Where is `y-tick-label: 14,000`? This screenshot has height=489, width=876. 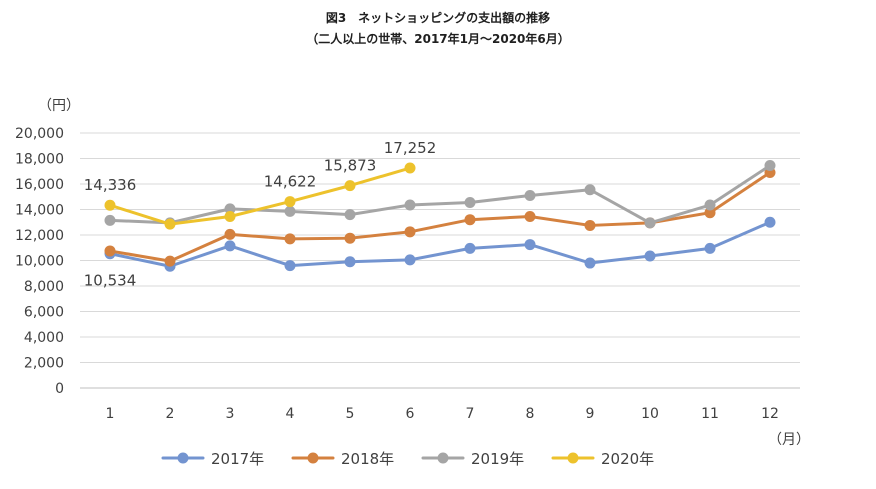
y-tick-label: 14,000 is located at coordinates (39, 211).